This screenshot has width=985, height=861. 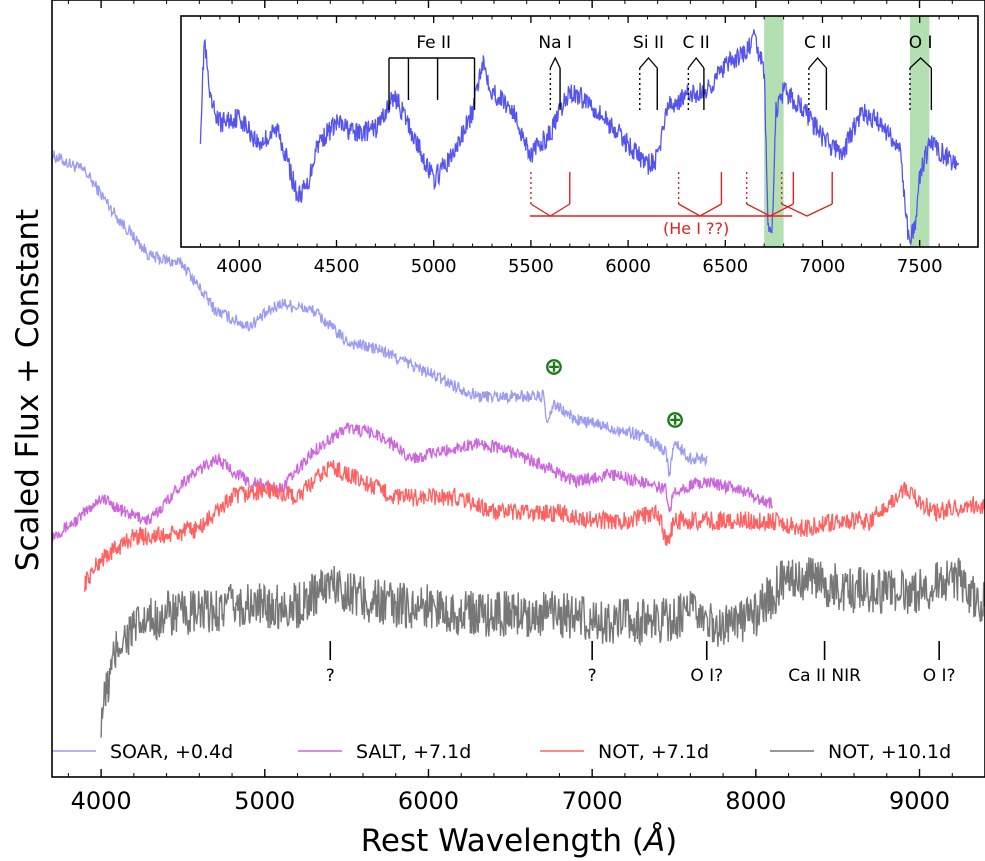 What do you see at coordinates (531, 266) in the screenshot?
I see `inset-x-tick-label: 5500` at bounding box center [531, 266].